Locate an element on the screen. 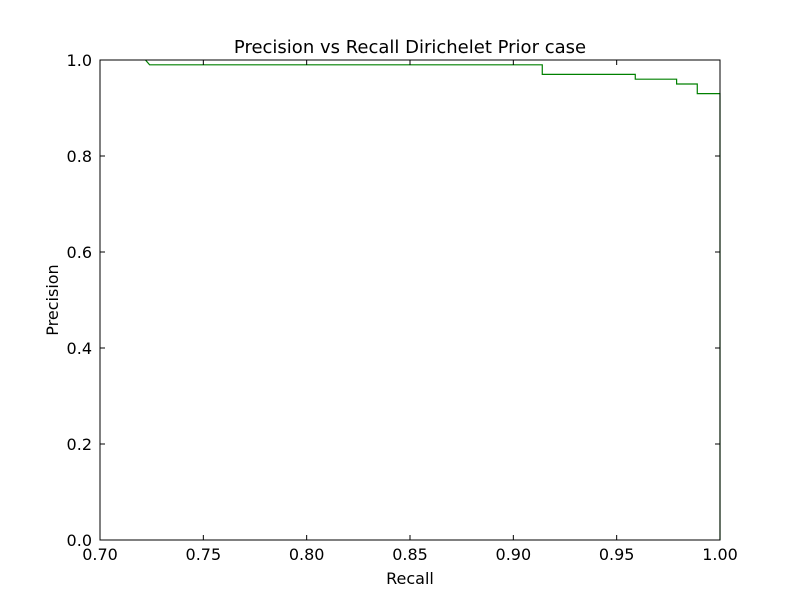  y-tick-label: 0.8 is located at coordinates (79, 156).